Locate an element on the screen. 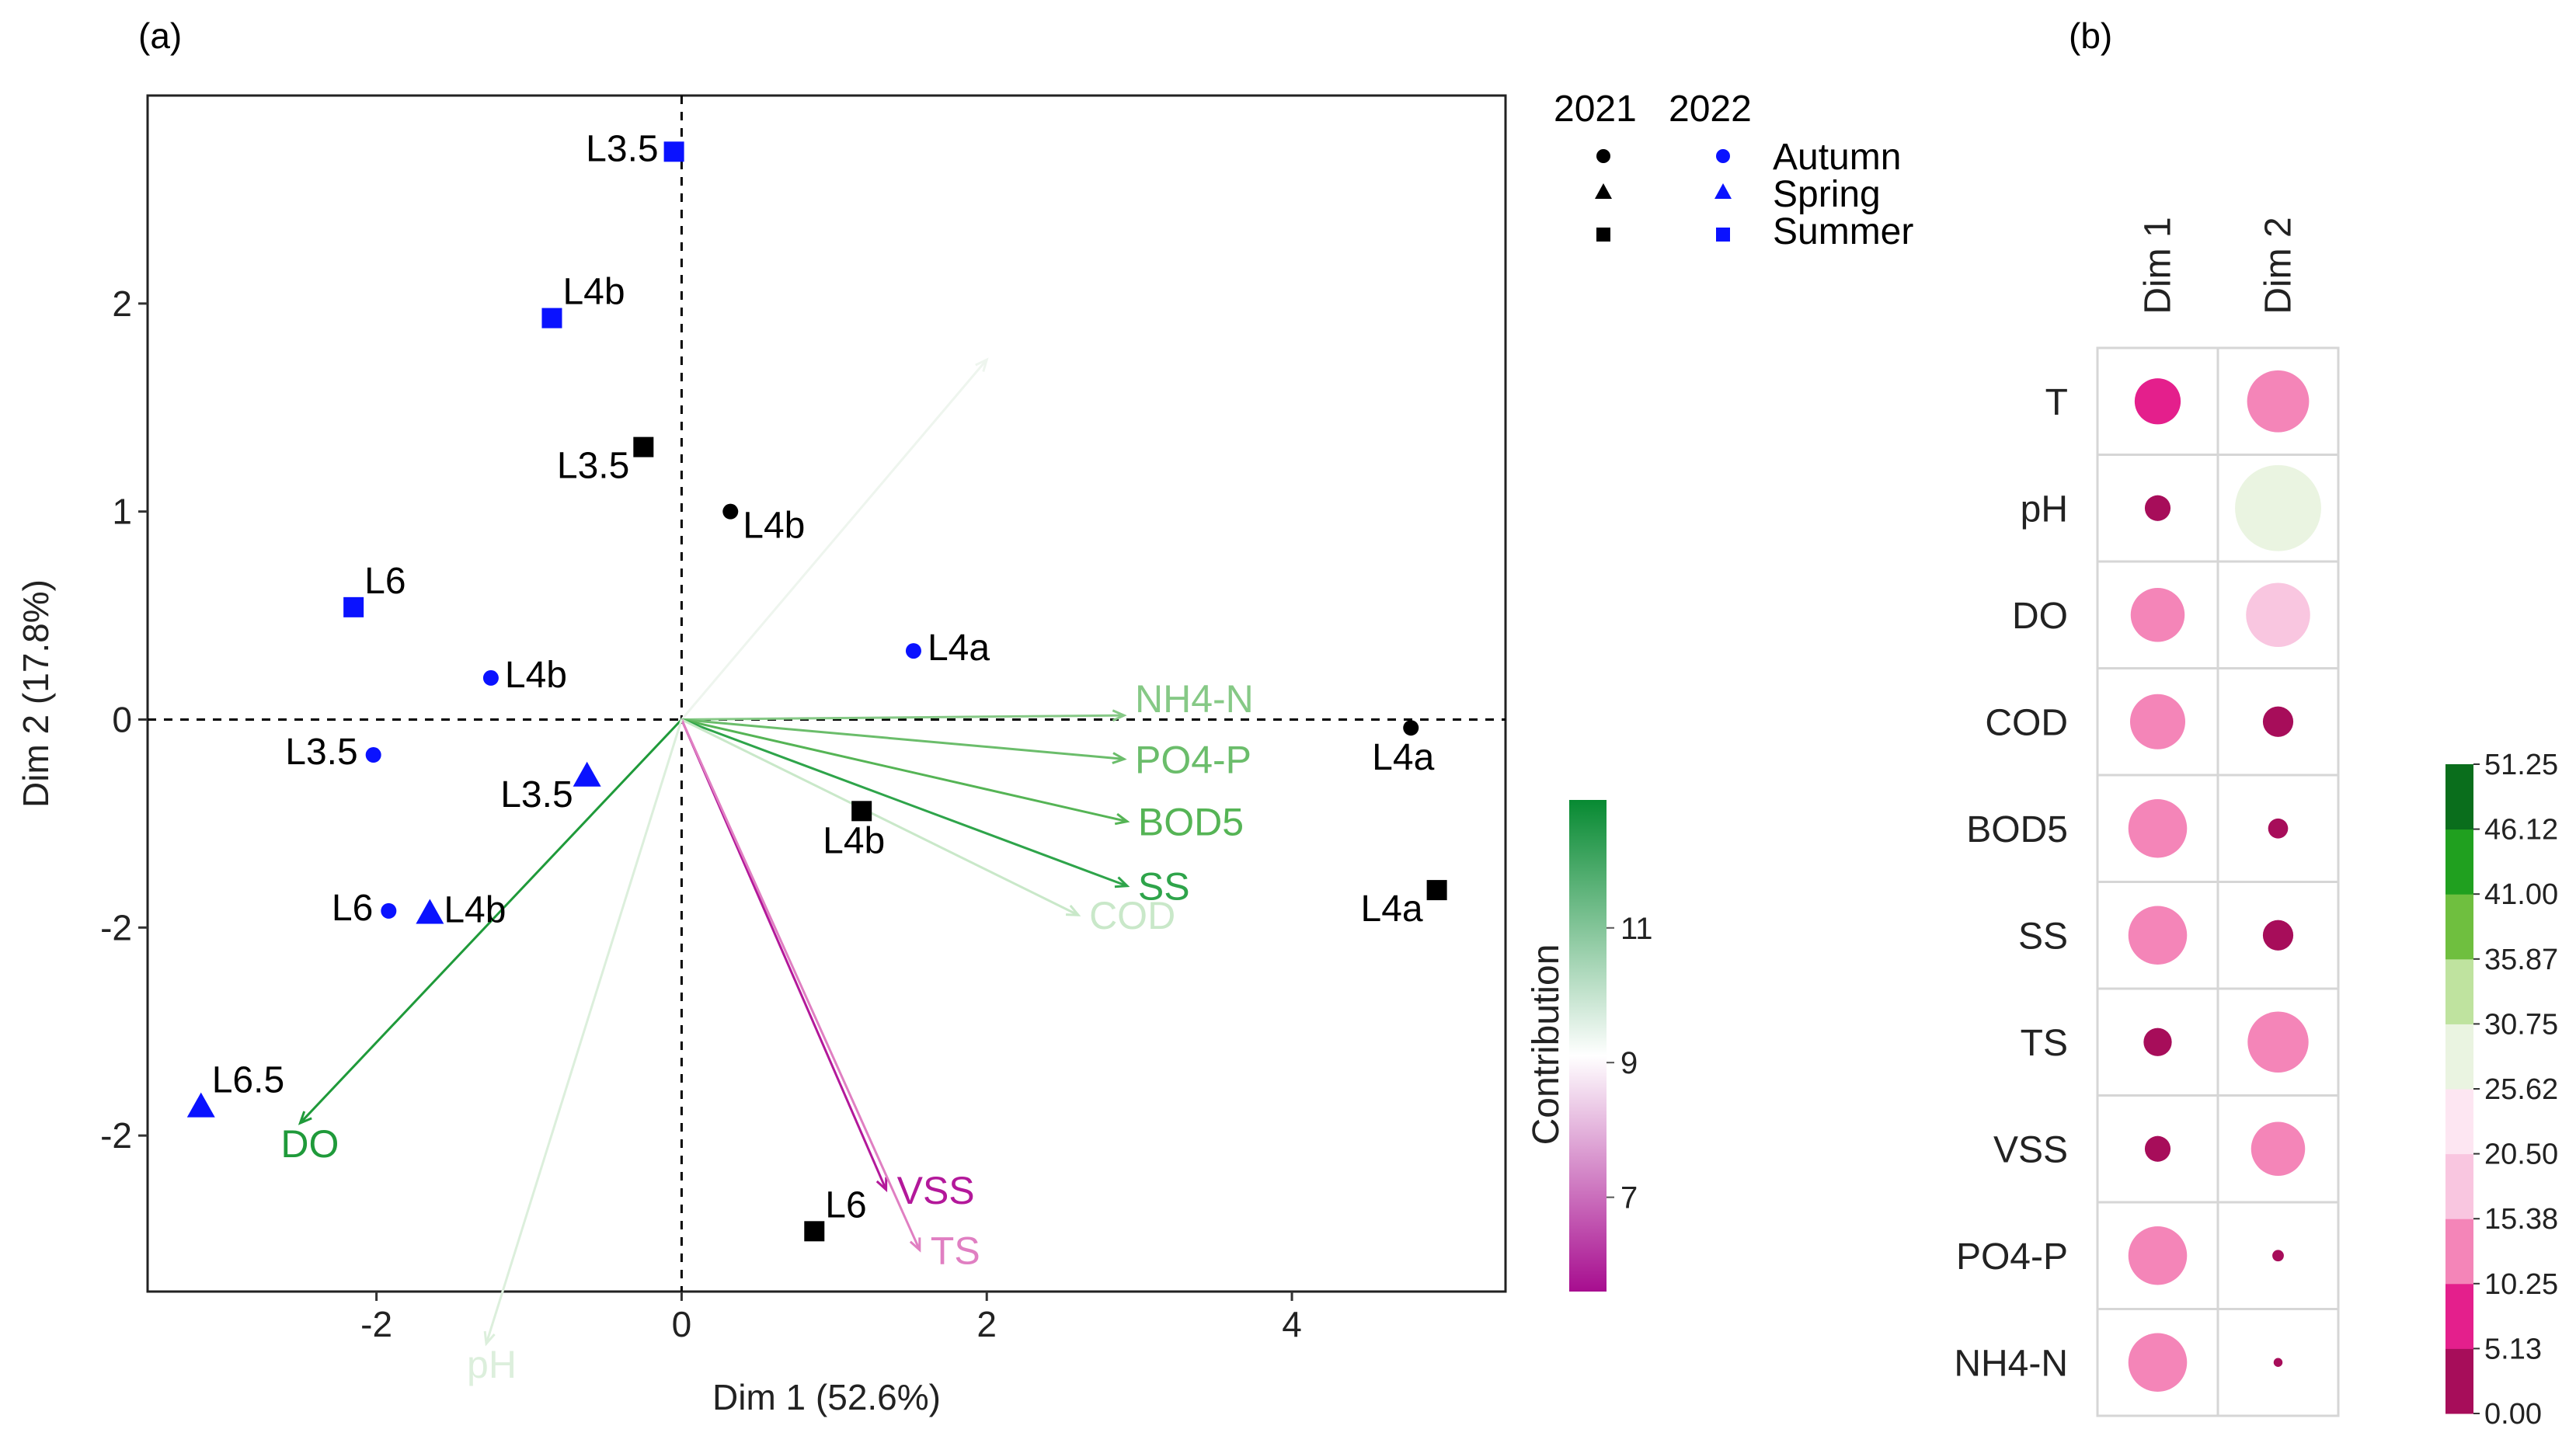  row-label: TS is located at coordinates (2045, 1043).